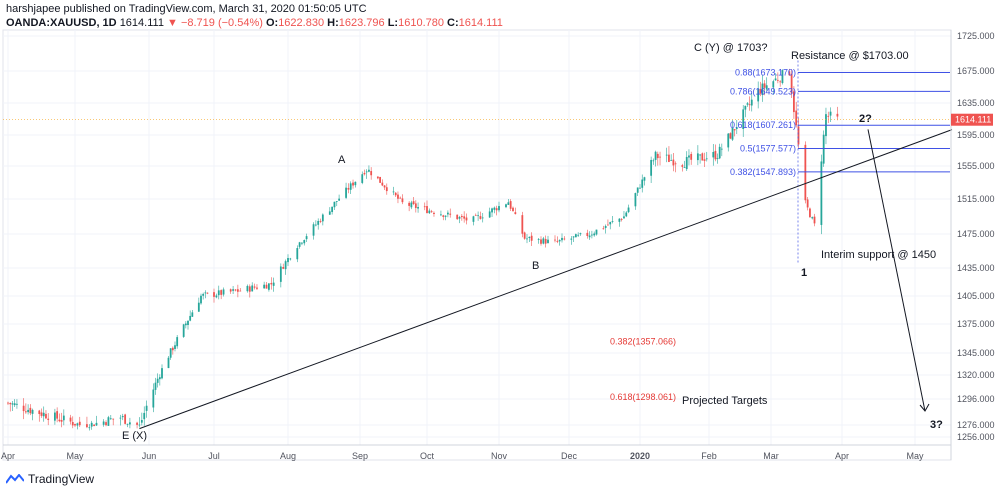 The image size is (1000, 492). What do you see at coordinates (976, 399) in the screenshot?
I see `price-tick-label: 1296.000` at bounding box center [976, 399].